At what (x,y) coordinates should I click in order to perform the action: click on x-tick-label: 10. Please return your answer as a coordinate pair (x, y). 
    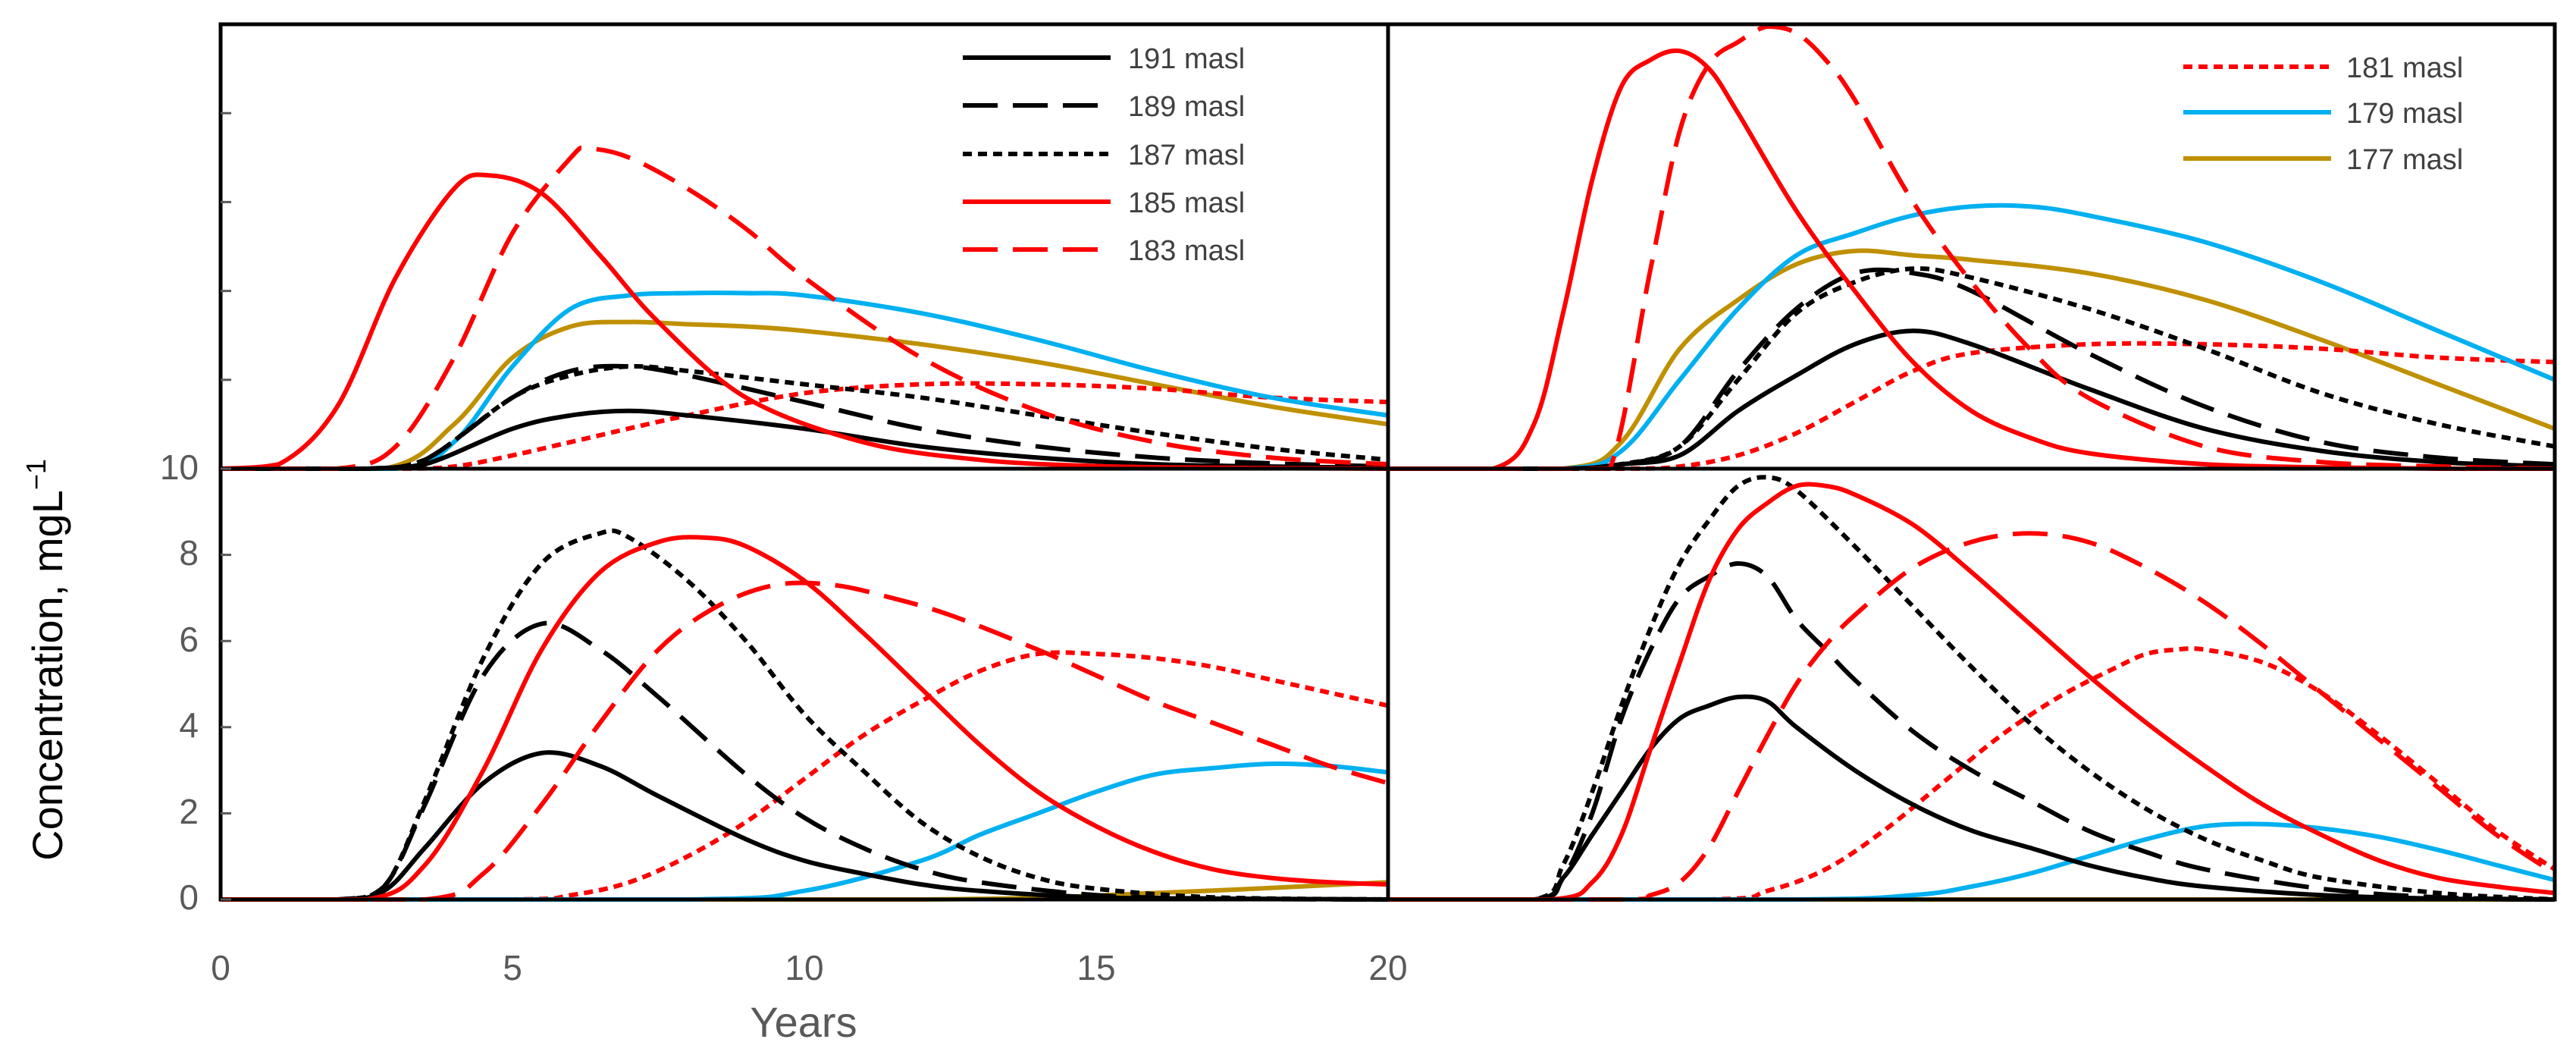
    Looking at the image, I should click on (804, 967).